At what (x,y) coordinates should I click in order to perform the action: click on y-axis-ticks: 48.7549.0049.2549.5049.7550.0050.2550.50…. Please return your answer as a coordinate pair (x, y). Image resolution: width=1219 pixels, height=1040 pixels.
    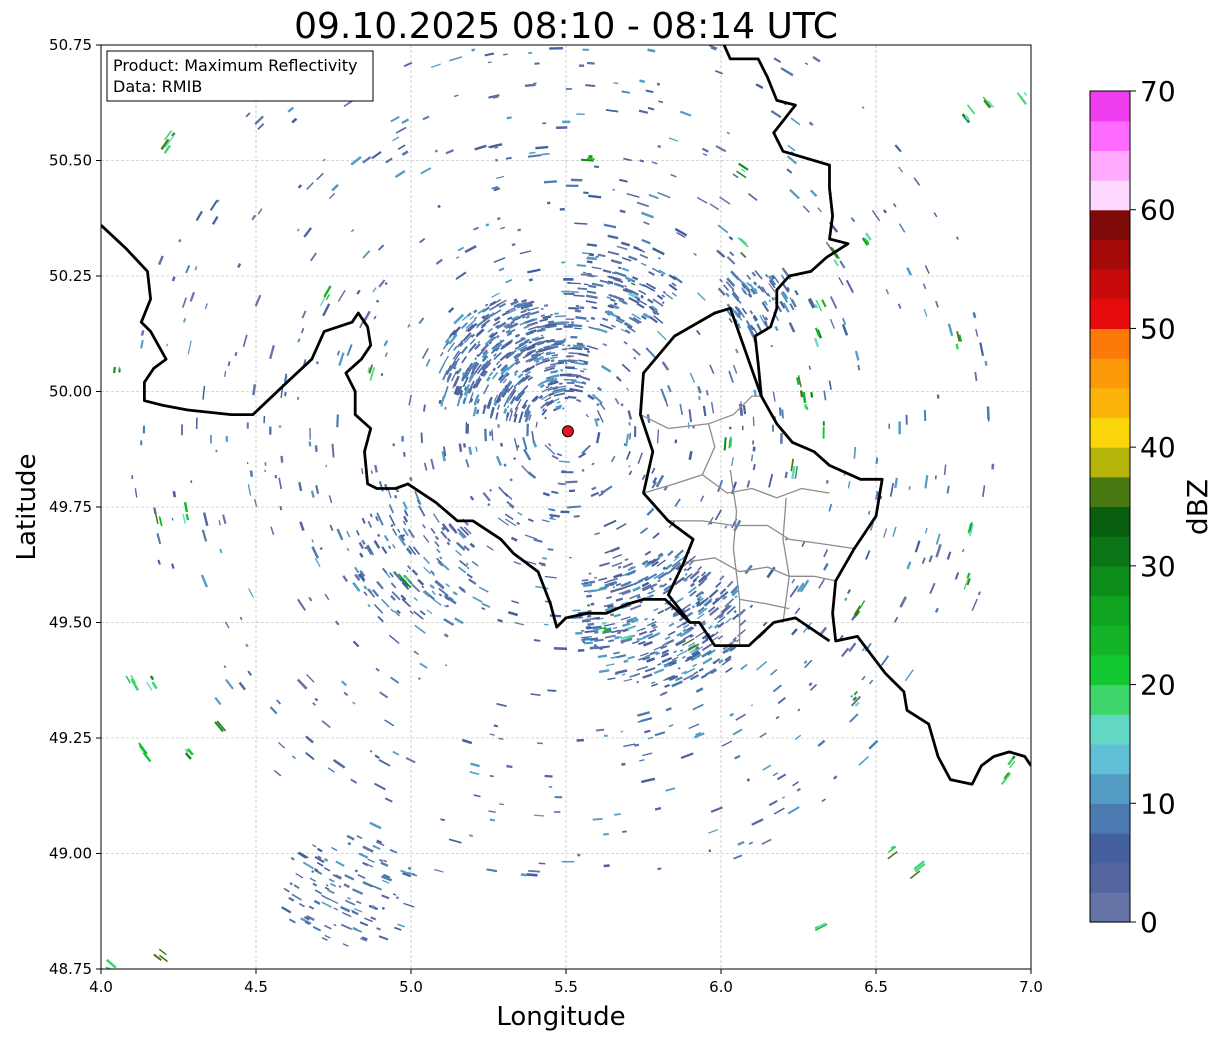
    Looking at the image, I should click on (75, 507).